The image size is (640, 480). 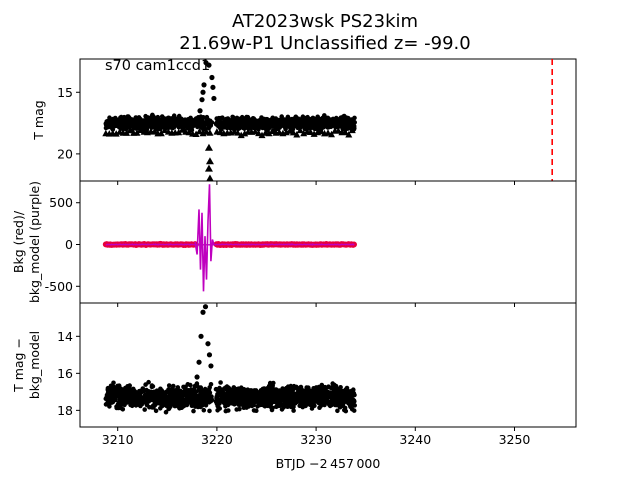 What do you see at coordinates (515, 439) in the screenshot?
I see `x-tick-label: 3250` at bounding box center [515, 439].